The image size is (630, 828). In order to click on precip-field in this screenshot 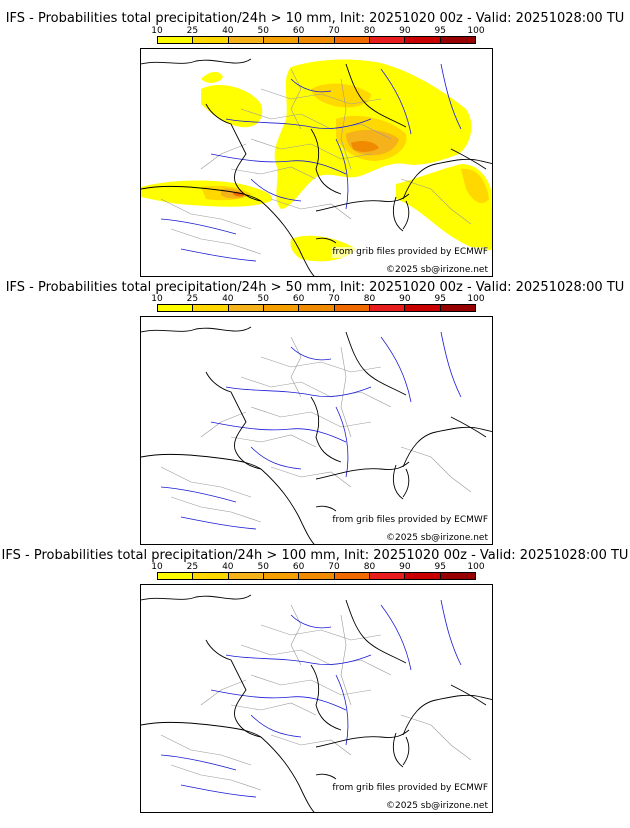, I will do `click(316, 160)`.